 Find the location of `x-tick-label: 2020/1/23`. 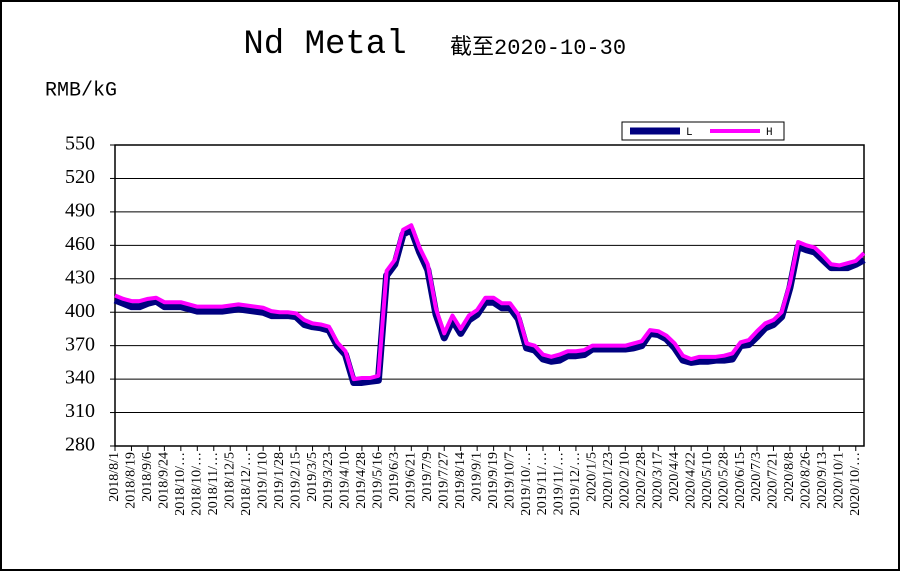

x-tick-label: 2020/1/23 is located at coordinates (608, 480).